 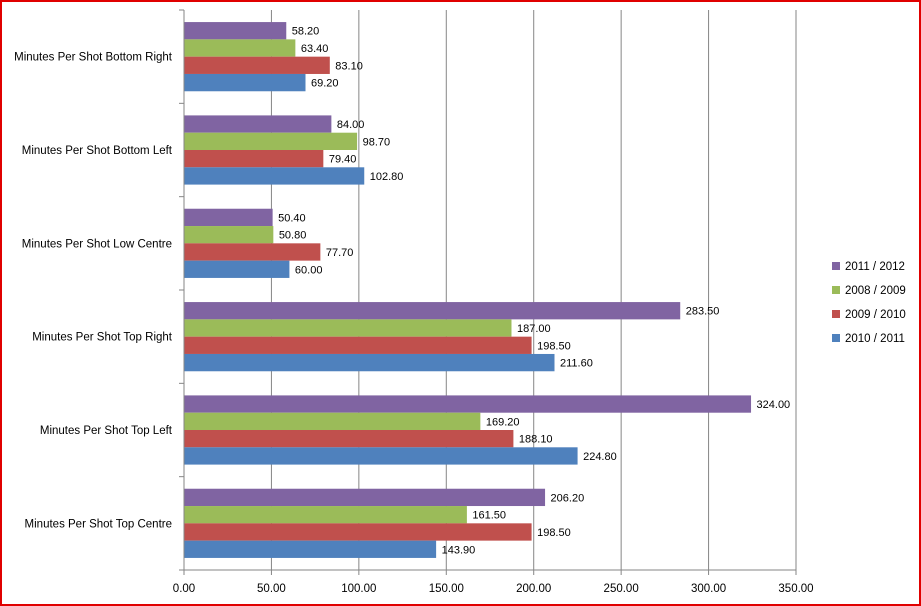 What do you see at coordinates (351, 125) in the screenshot?
I see `data-label: 84.00` at bounding box center [351, 125].